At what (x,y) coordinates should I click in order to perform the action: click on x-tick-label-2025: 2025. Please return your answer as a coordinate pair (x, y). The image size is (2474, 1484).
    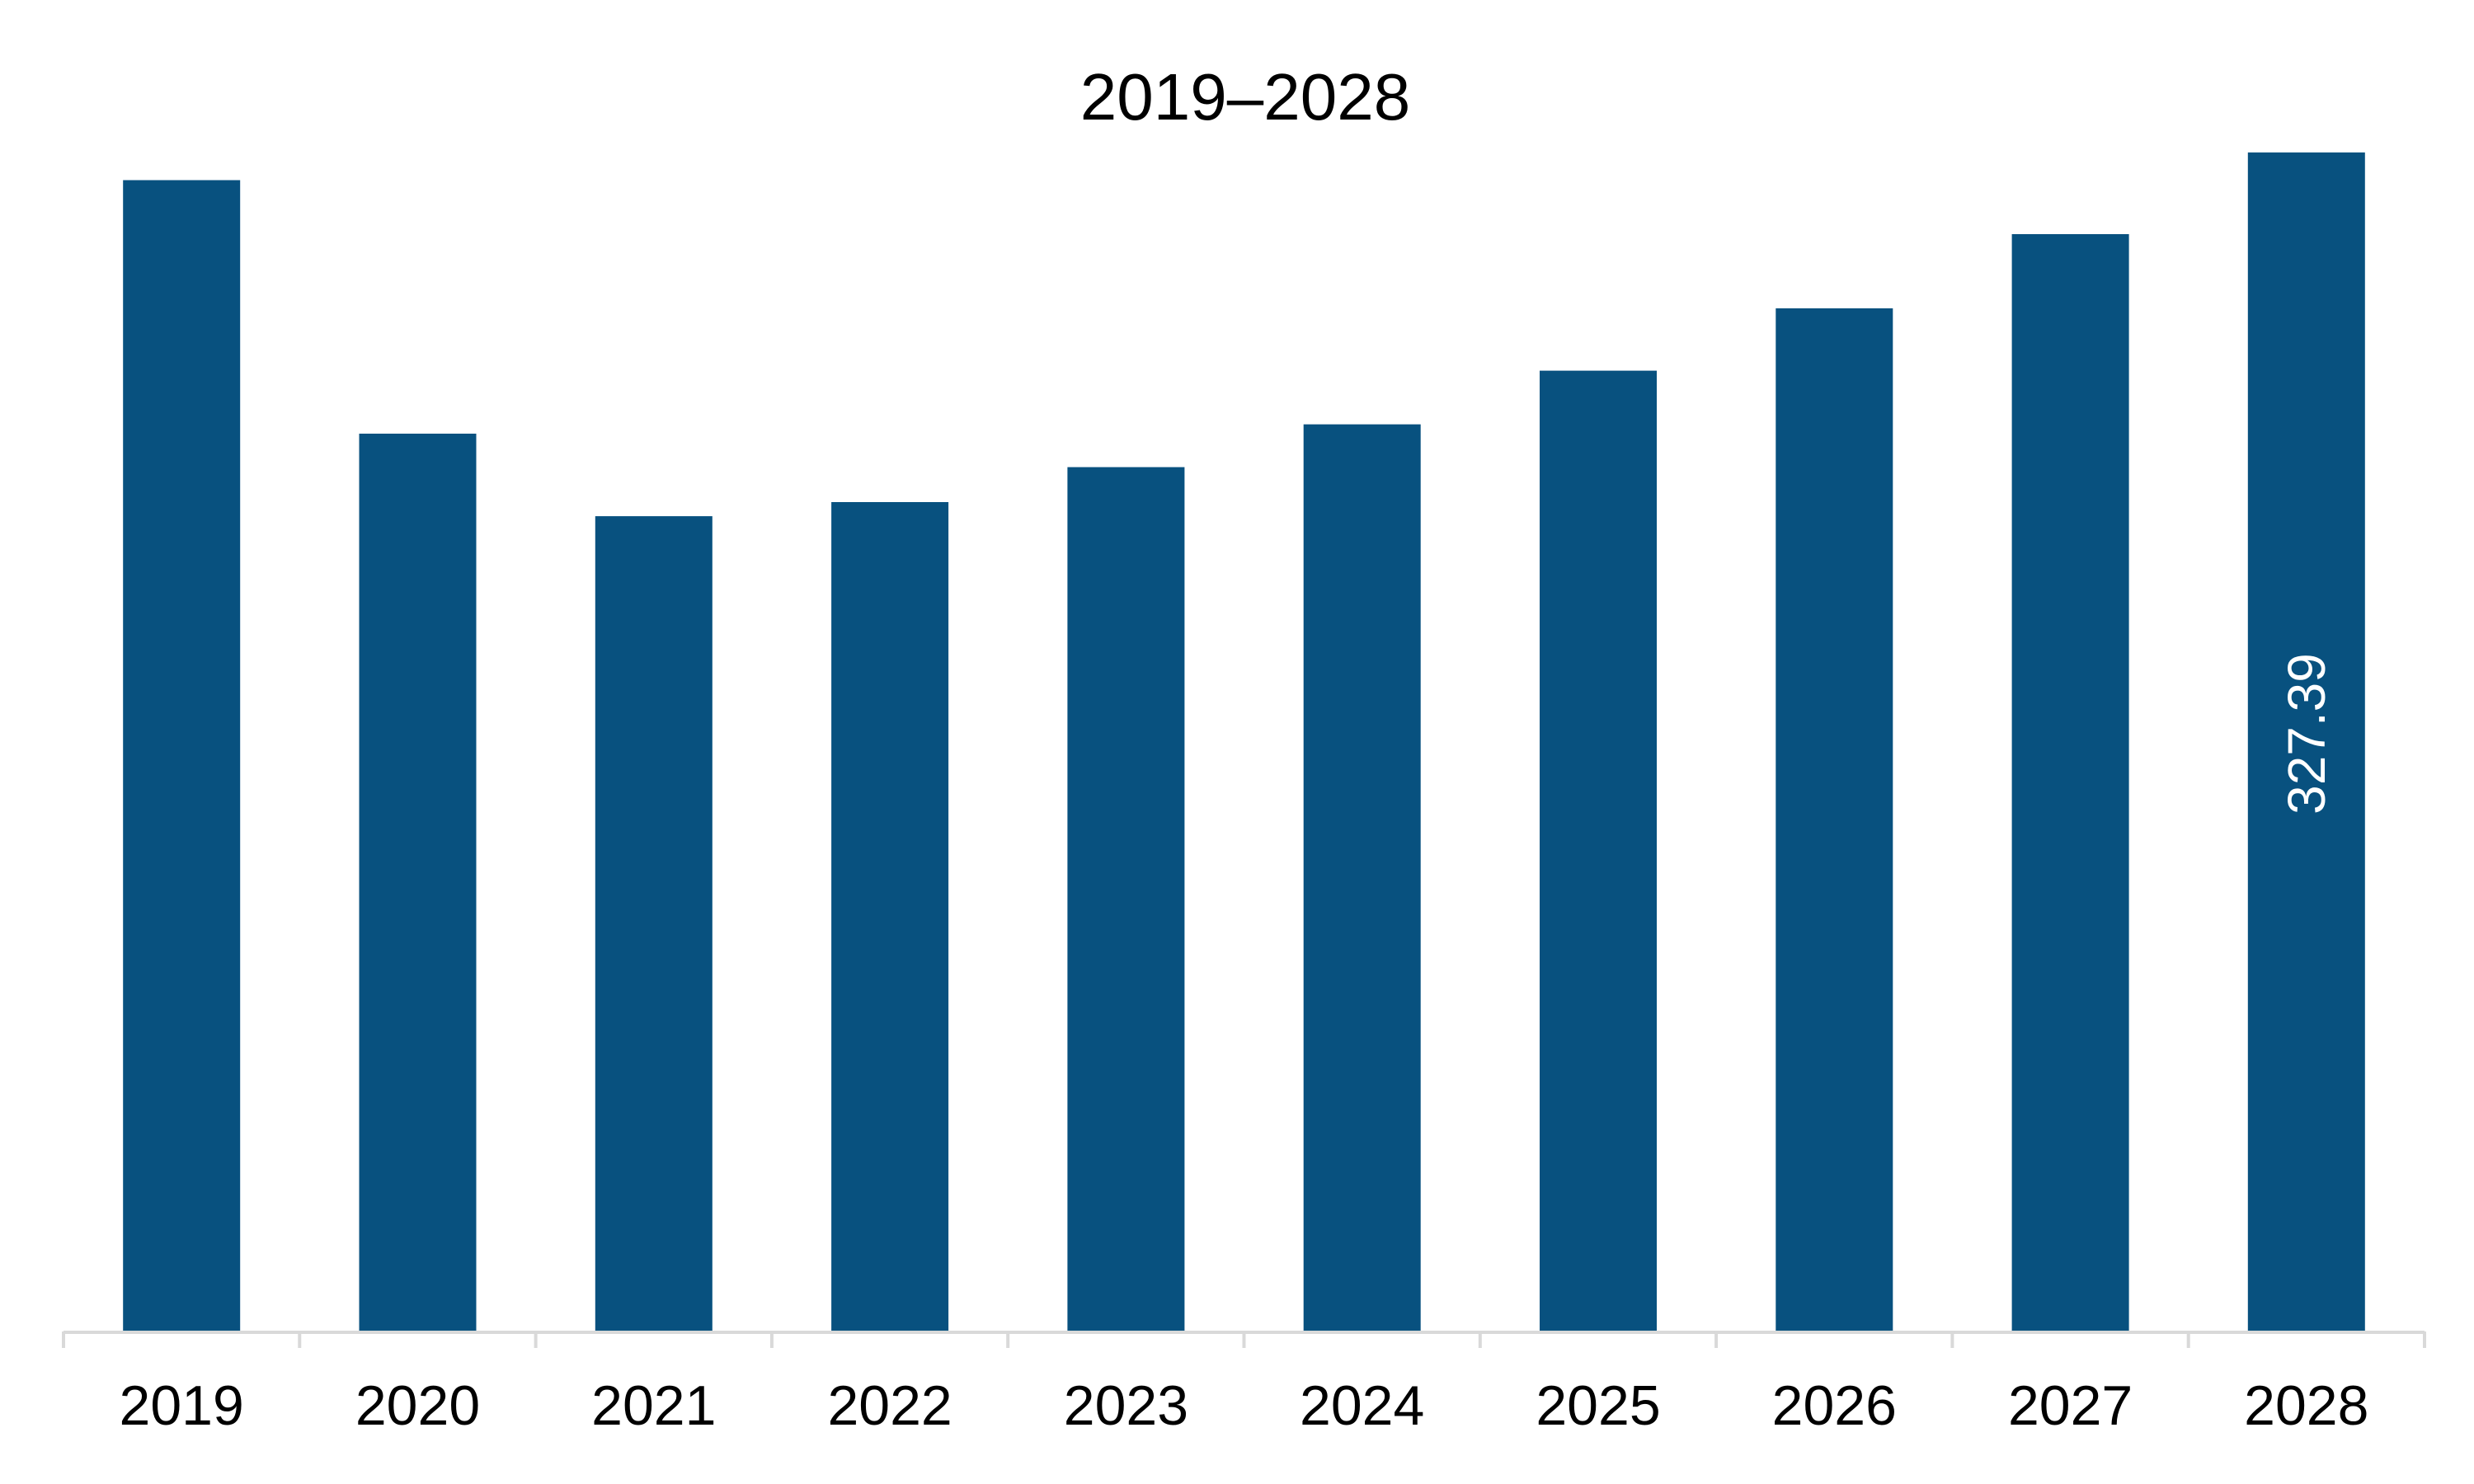
    Looking at the image, I should click on (1598, 1405).